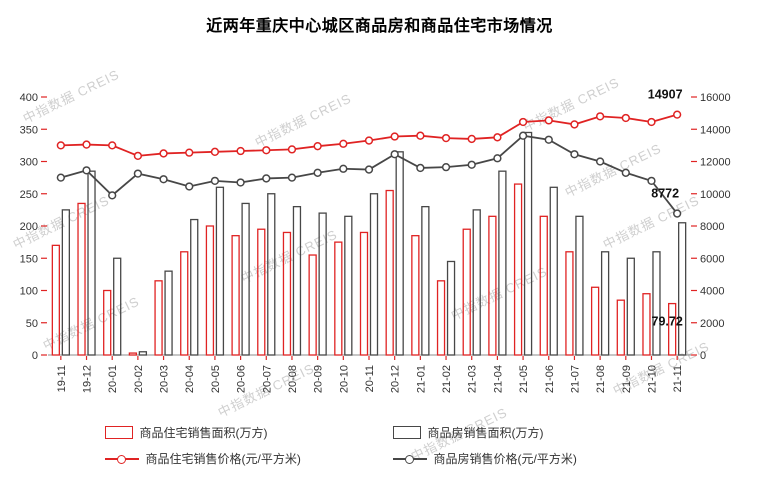 This screenshot has width=759, height=480. I want to click on x-axis-label: 21-11, so click(678, 378).